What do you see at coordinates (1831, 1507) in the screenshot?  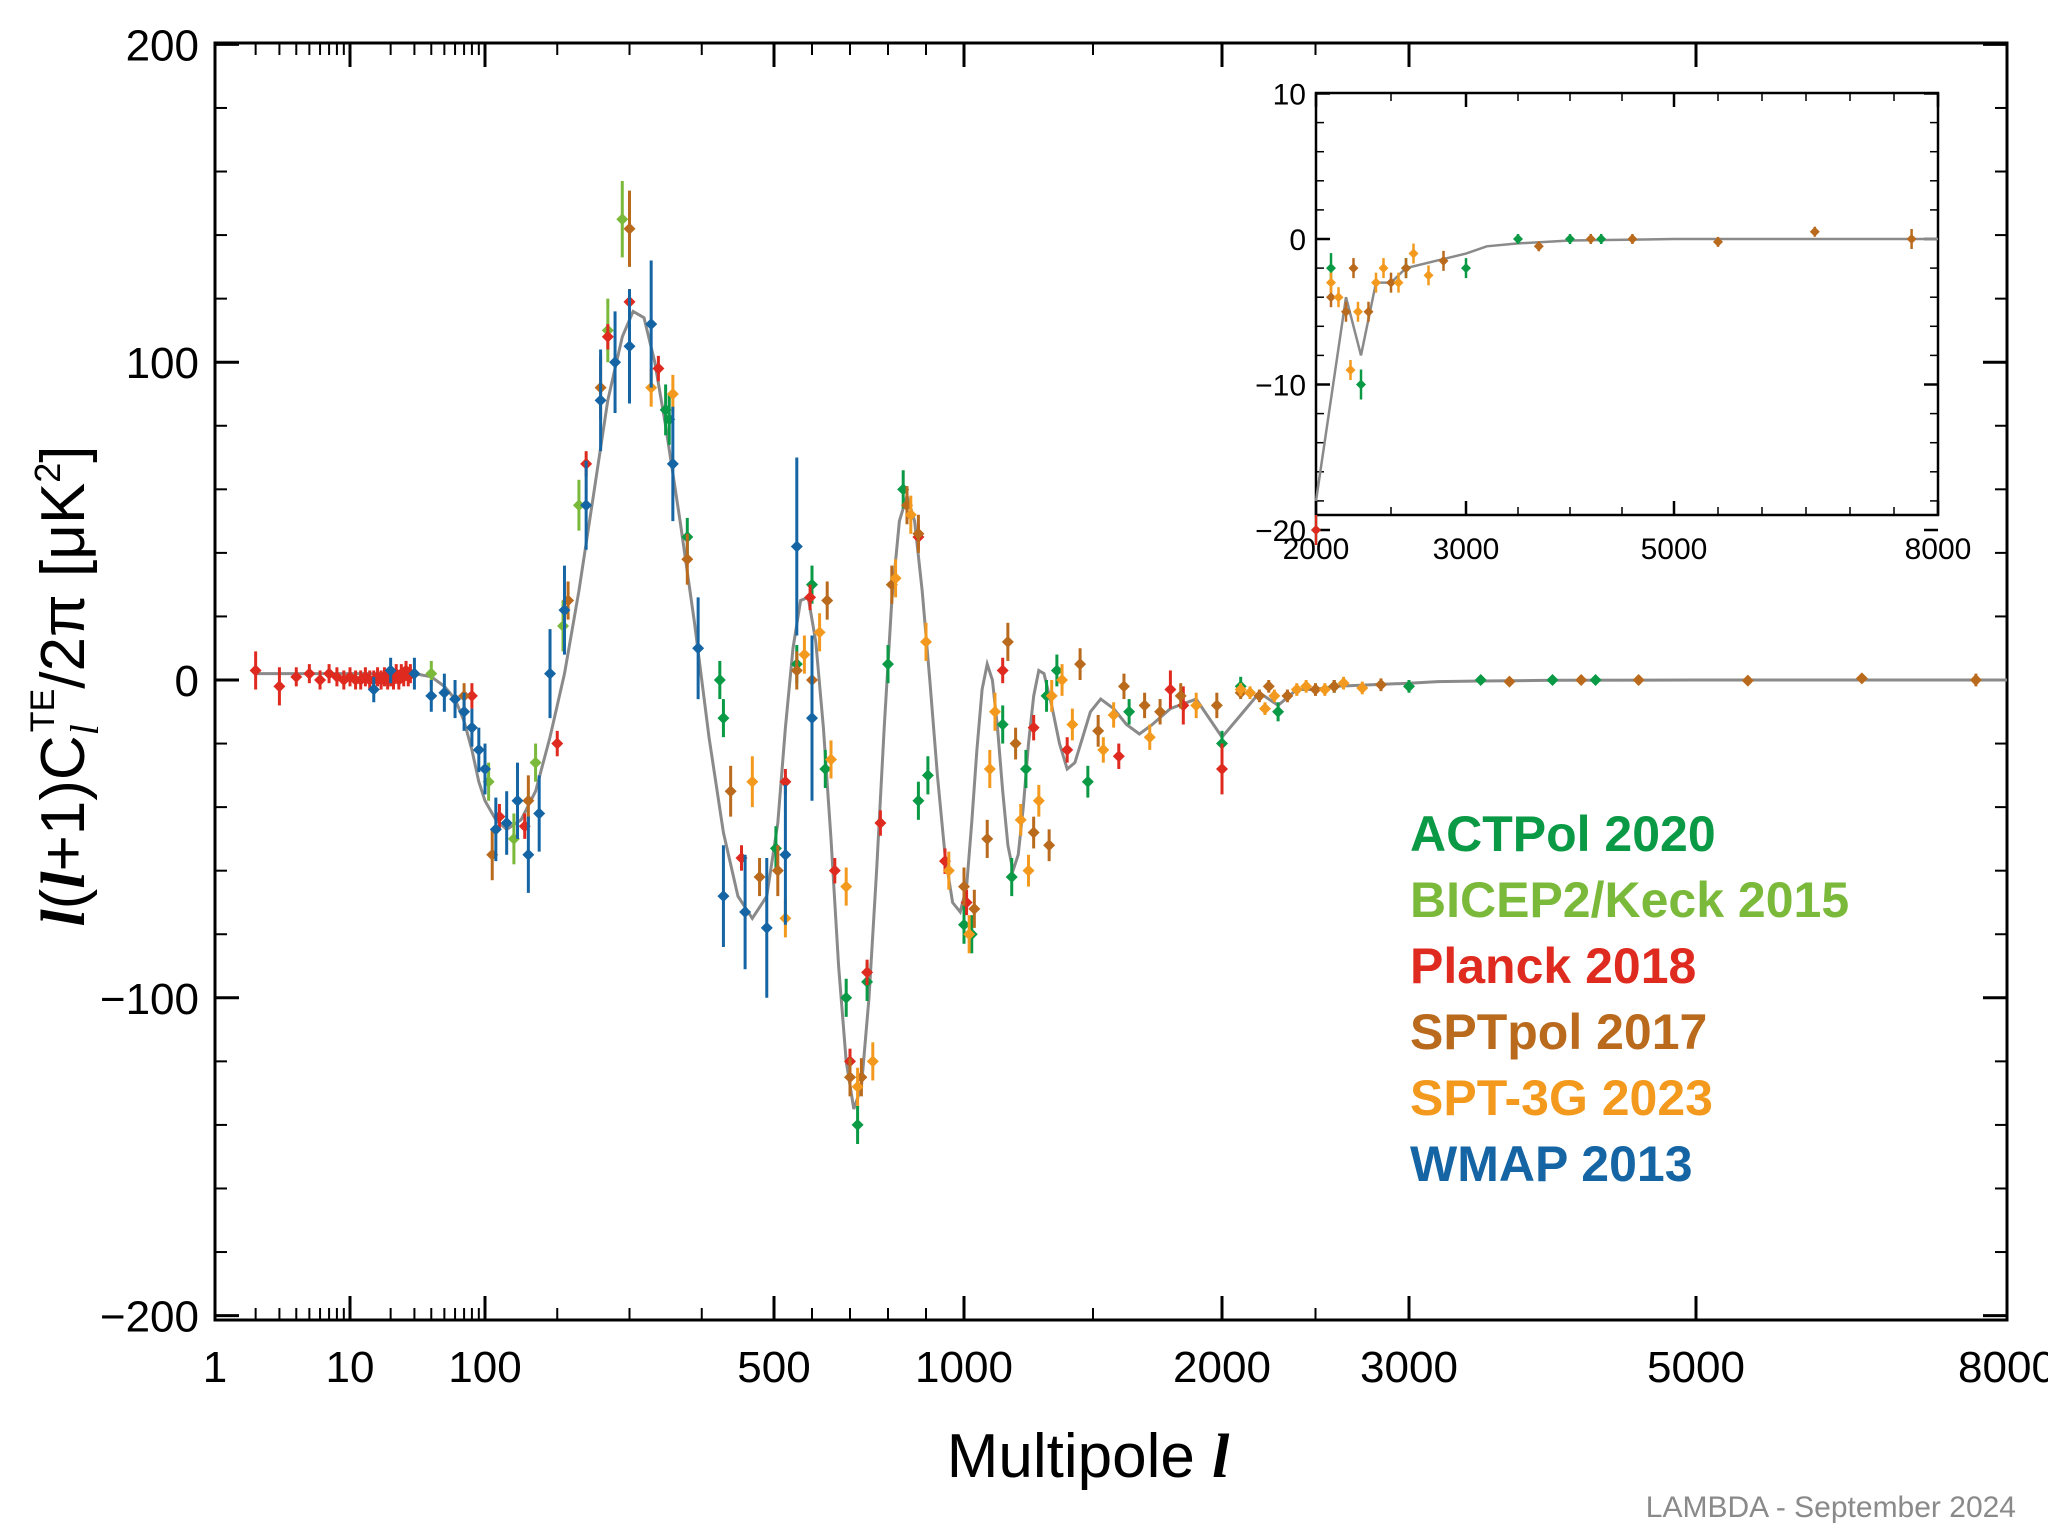 I see `credit-label: LAMBDA - September 2024` at bounding box center [1831, 1507].